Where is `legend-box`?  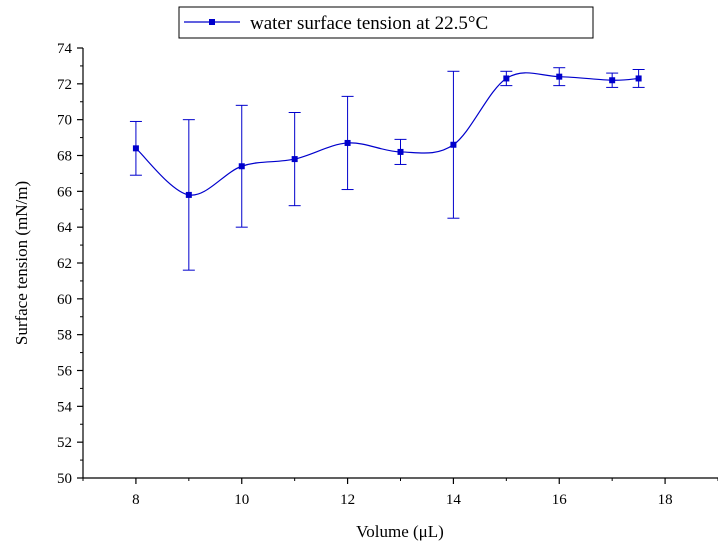
legend-box is located at coordinates (386, 22).